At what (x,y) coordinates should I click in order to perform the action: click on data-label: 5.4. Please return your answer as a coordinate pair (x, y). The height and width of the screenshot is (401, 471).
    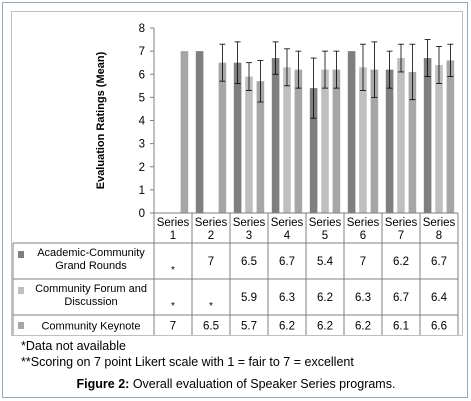
    Looking at the image, I should click on (325, 262).